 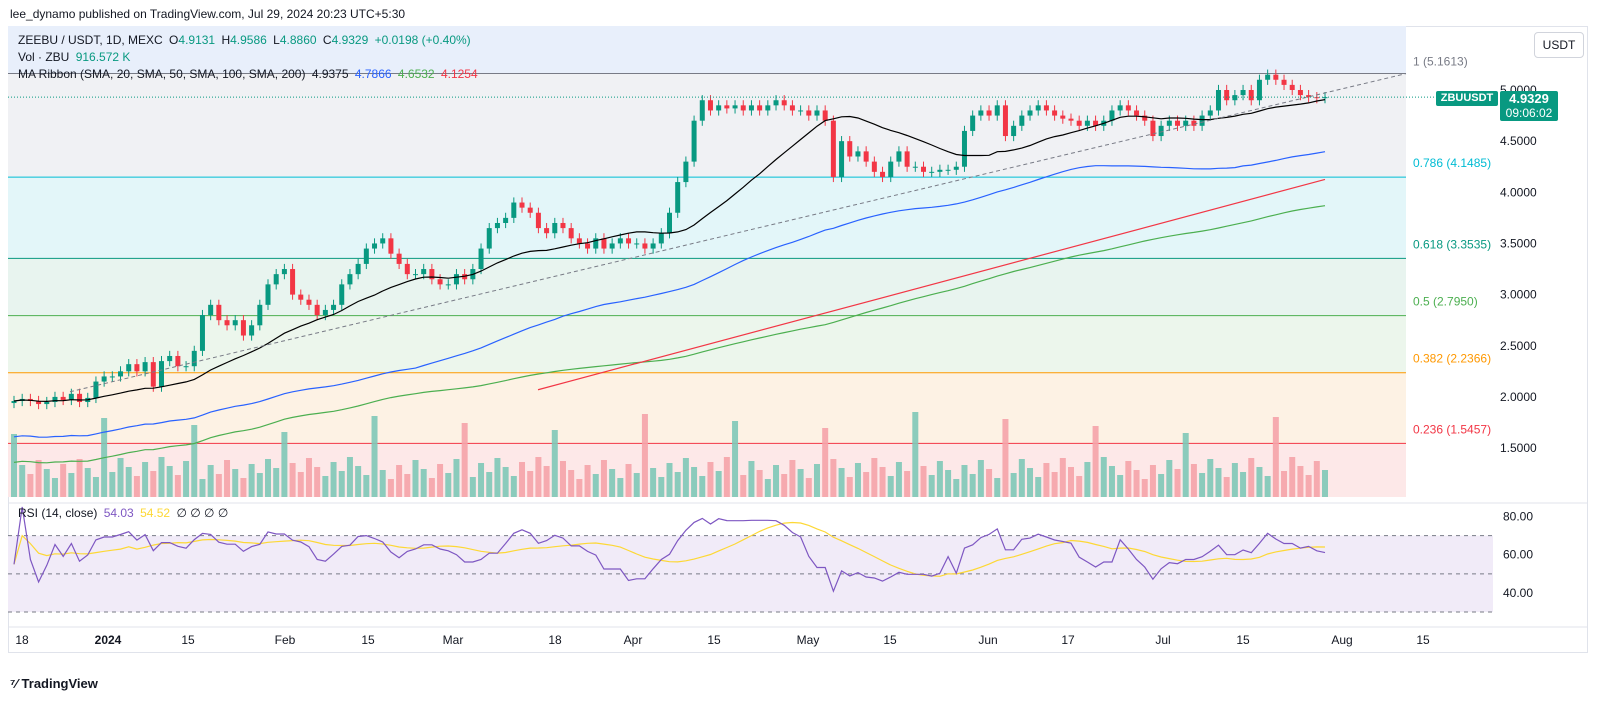 What do you see at coordinates (59, 683) in the screenshot?
I see `footer-brand-label: TradingView` at bounding box center [59, 683].